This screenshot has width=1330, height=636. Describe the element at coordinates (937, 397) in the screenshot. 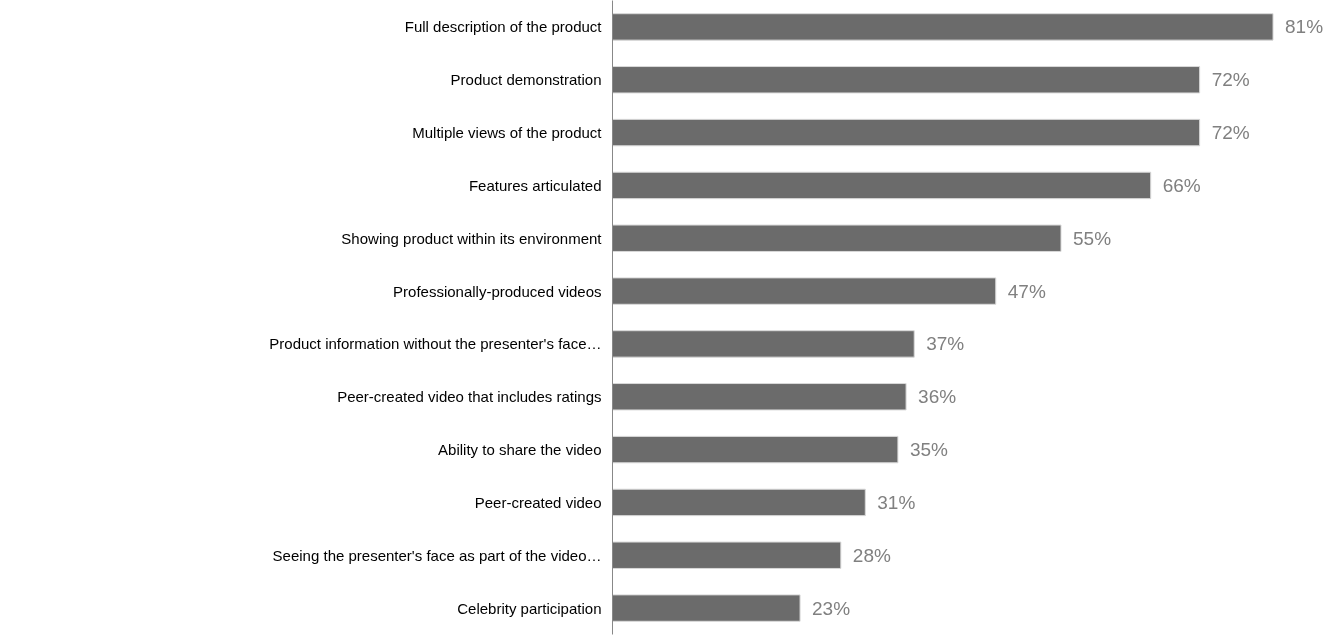

I see `data-label: 36%` at that location.